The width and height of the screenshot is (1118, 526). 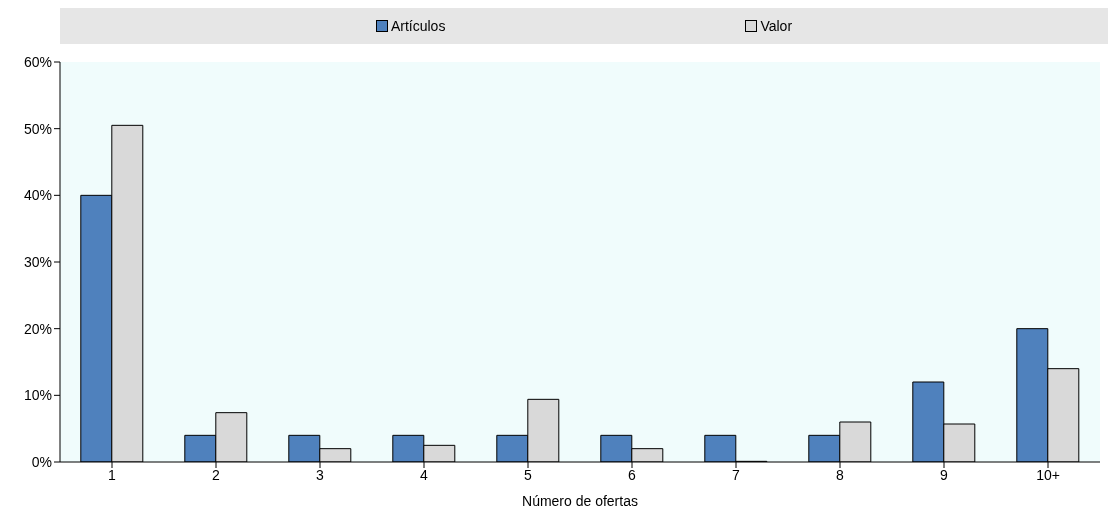 I want to click on y-tick-label: 50%, so click(x=37, y=128).